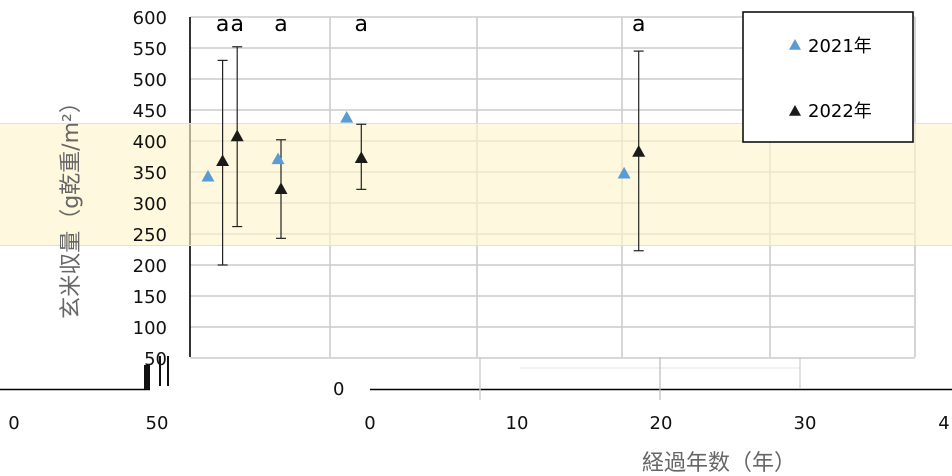 The image size is (952, 476). What do you see at coordinates (478, 423) in the screenshot?
I see `x-tick-labels: 0 50 0 10 20 30 4` at bounding box center [478, 423].